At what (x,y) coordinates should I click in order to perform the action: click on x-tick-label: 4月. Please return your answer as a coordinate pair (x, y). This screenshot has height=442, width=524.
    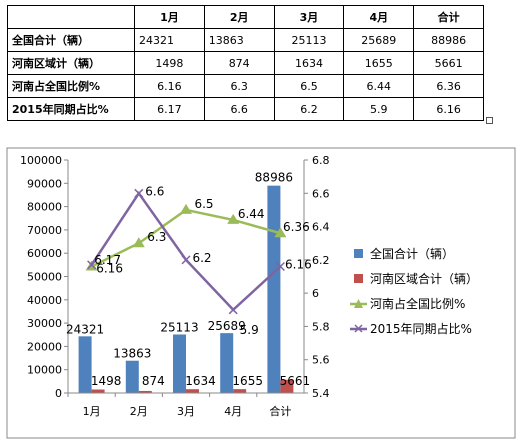
    Looking at the image, I should click on (233, 411).